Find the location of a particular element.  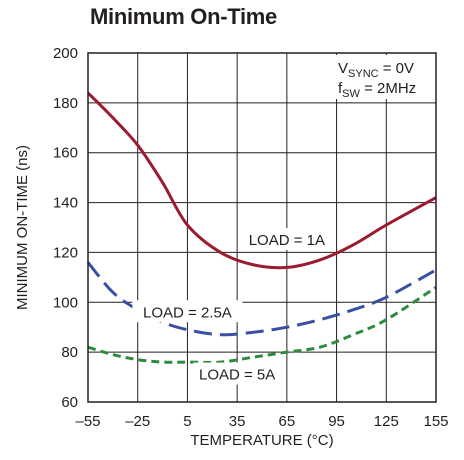

x-tick-label: 155 is located at coordinates (435, 421).